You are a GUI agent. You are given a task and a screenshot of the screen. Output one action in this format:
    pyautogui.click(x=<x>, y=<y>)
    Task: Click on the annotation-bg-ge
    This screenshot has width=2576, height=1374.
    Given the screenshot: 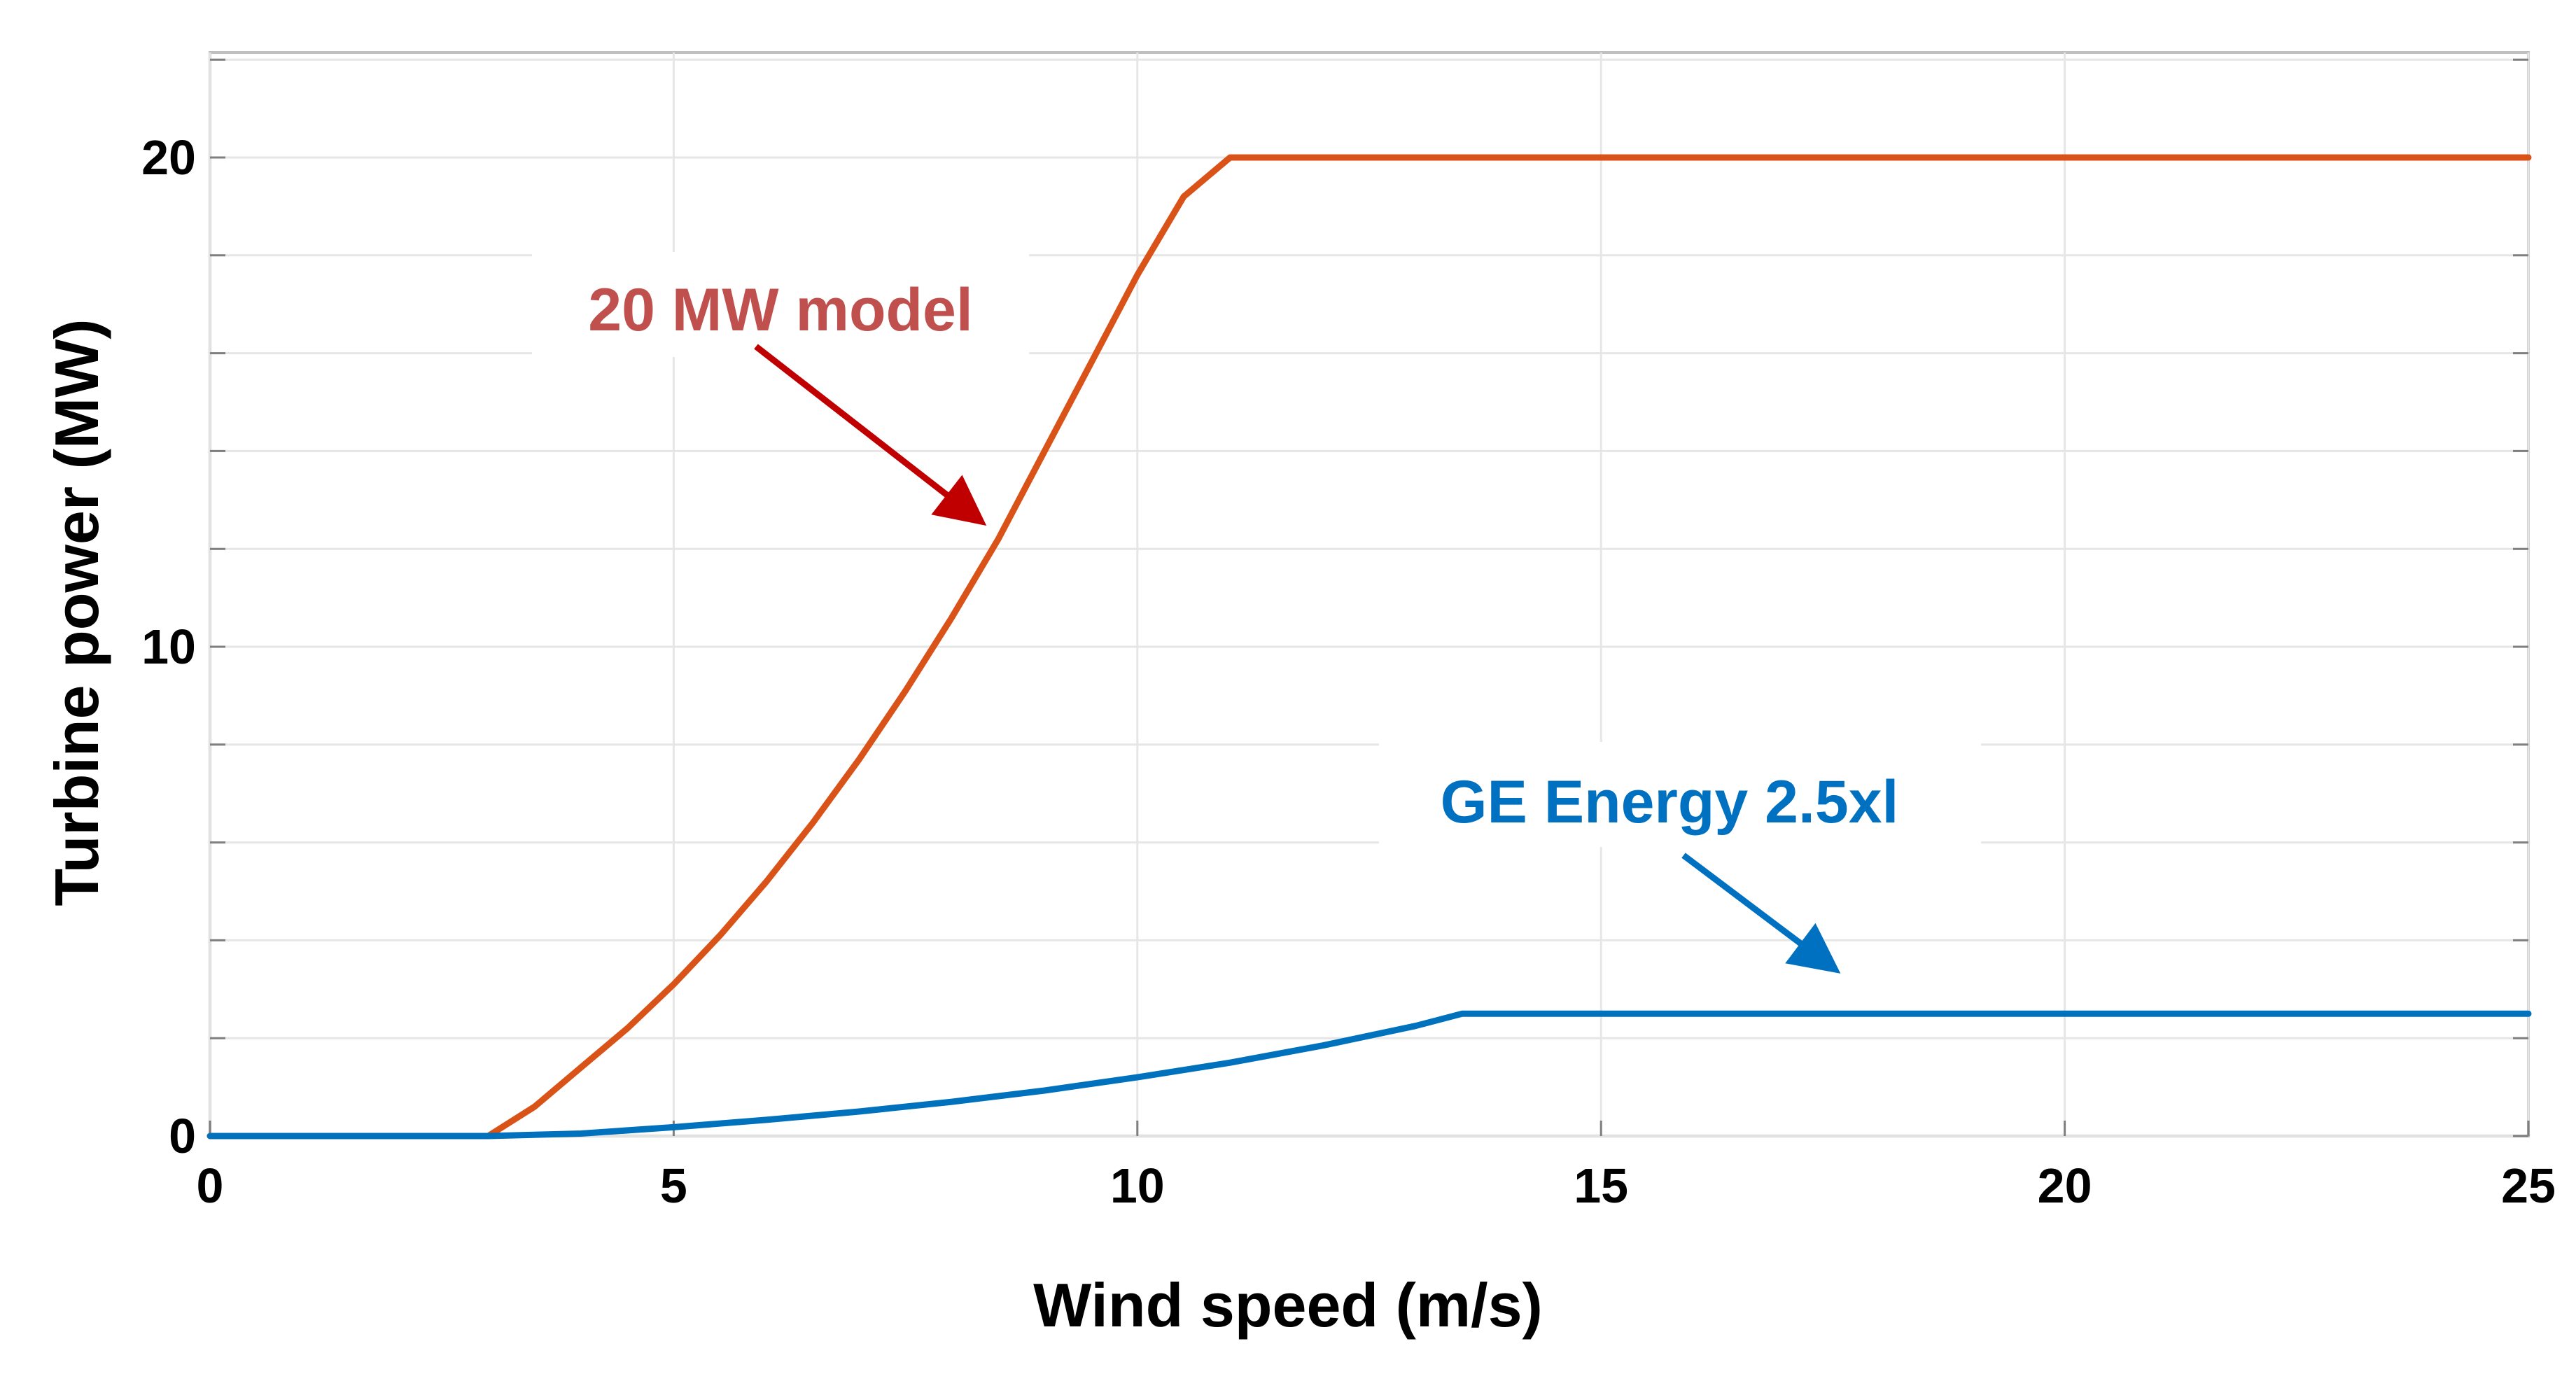 What is the action you would take?
    pyautogui.click(x=1680, y=794)
    